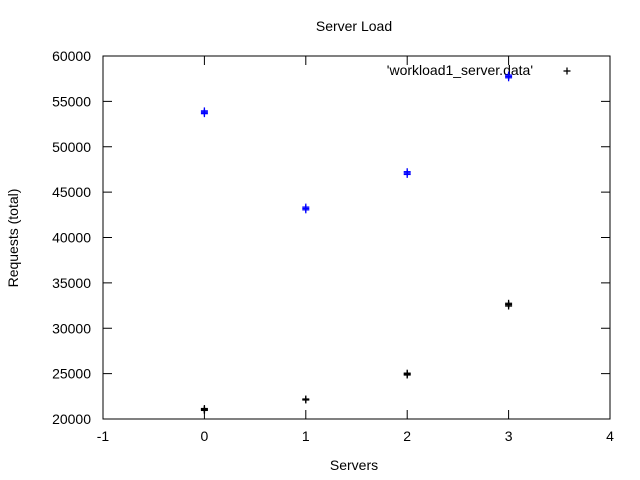  What do you see at coordinates (306, 436) in the screenshot?
I see `x-tick-label: 1` at bounding box center [306, 436].